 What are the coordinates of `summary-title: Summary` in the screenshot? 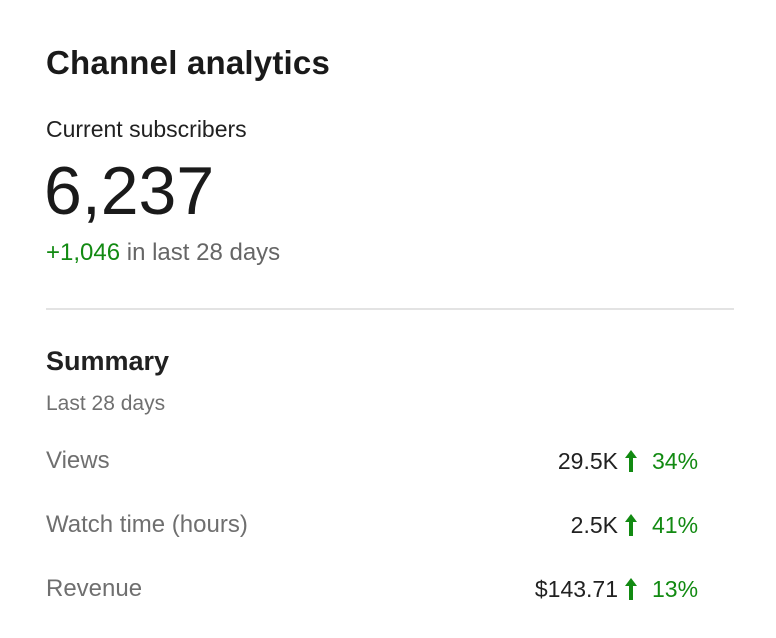 It's located at (108, 361).